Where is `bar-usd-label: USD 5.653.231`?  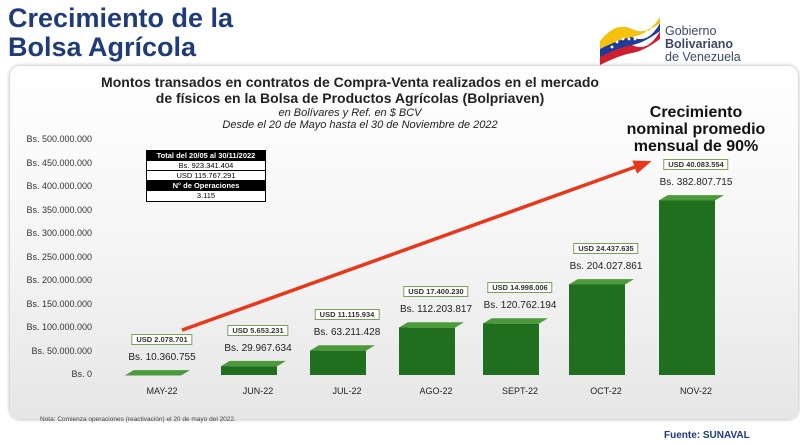 bar-usd-label: USD 5.653.231 is located at coordinates (258, 330).